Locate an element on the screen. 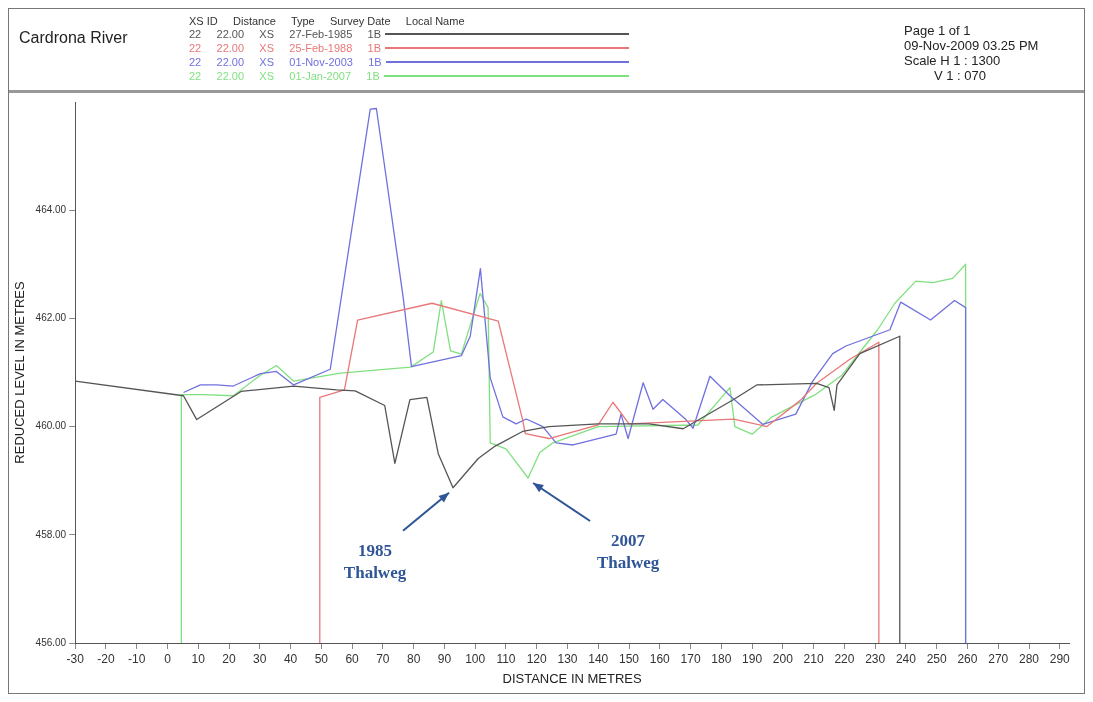  x-tick-label: 70 is located at coordinates (383, 658).